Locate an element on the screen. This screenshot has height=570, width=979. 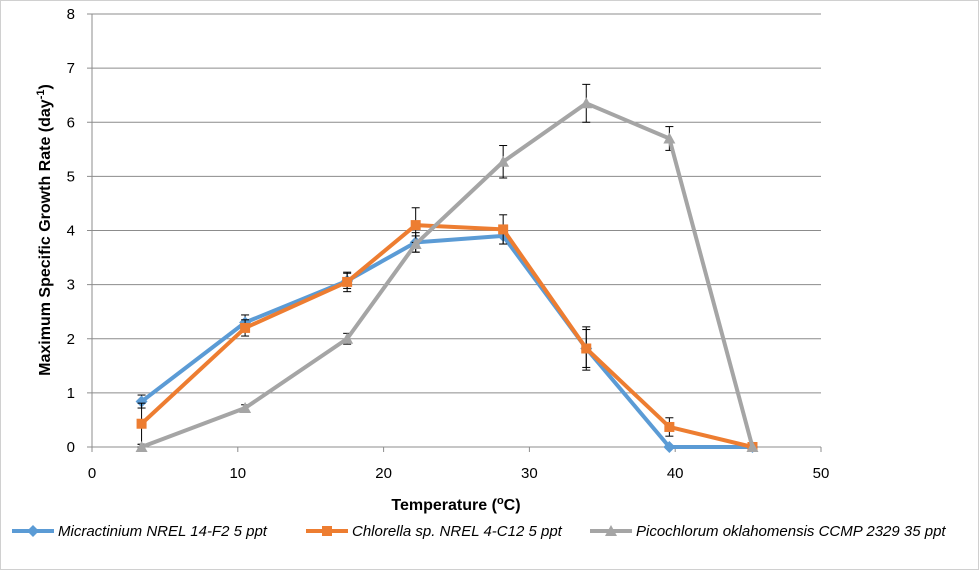
y-axis-title: Maximum Specific Growth Rate (day-1) is located at coordinates (44, 230).